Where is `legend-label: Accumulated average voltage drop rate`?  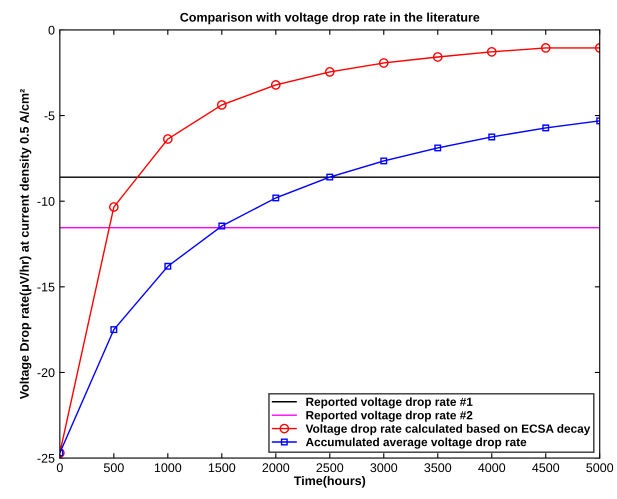 legend-label: Accumulated average voltage drop rate is located at coordinates (416, 443).